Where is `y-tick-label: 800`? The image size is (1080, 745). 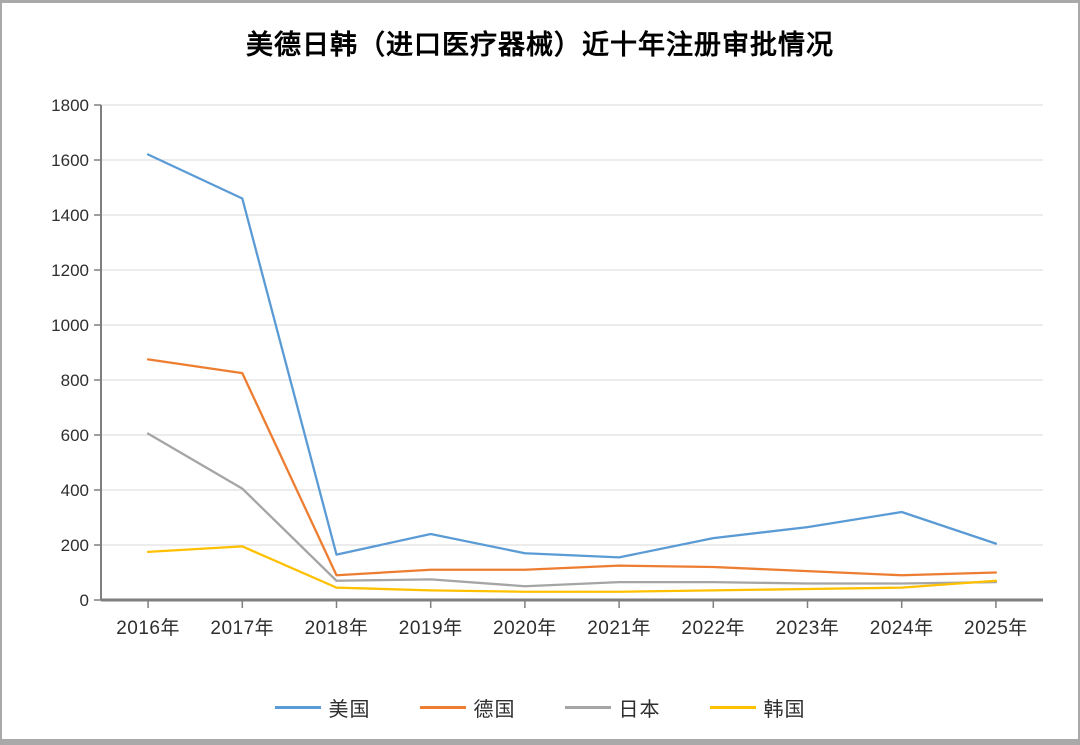 y-tick-label: 800 is located at coordinates (75, 380).